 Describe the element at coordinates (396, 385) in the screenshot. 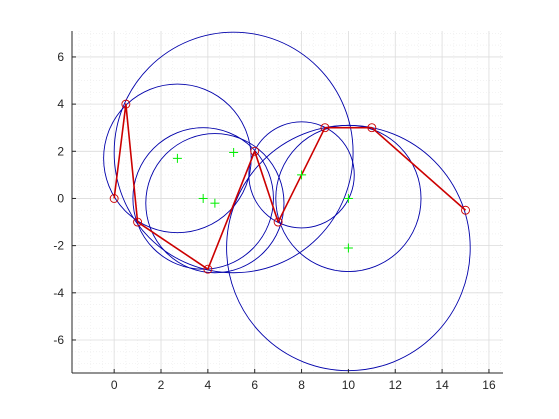

I see `x-tick-label: 12` at that location.